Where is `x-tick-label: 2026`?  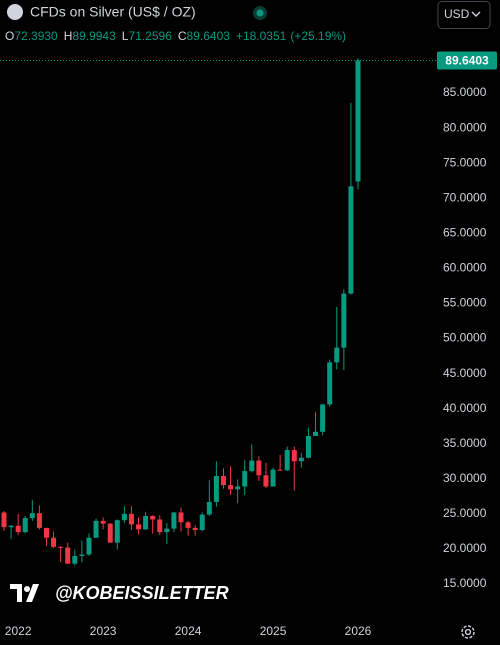 x-tick-label: 2026 is located at coordinates (358, 631).